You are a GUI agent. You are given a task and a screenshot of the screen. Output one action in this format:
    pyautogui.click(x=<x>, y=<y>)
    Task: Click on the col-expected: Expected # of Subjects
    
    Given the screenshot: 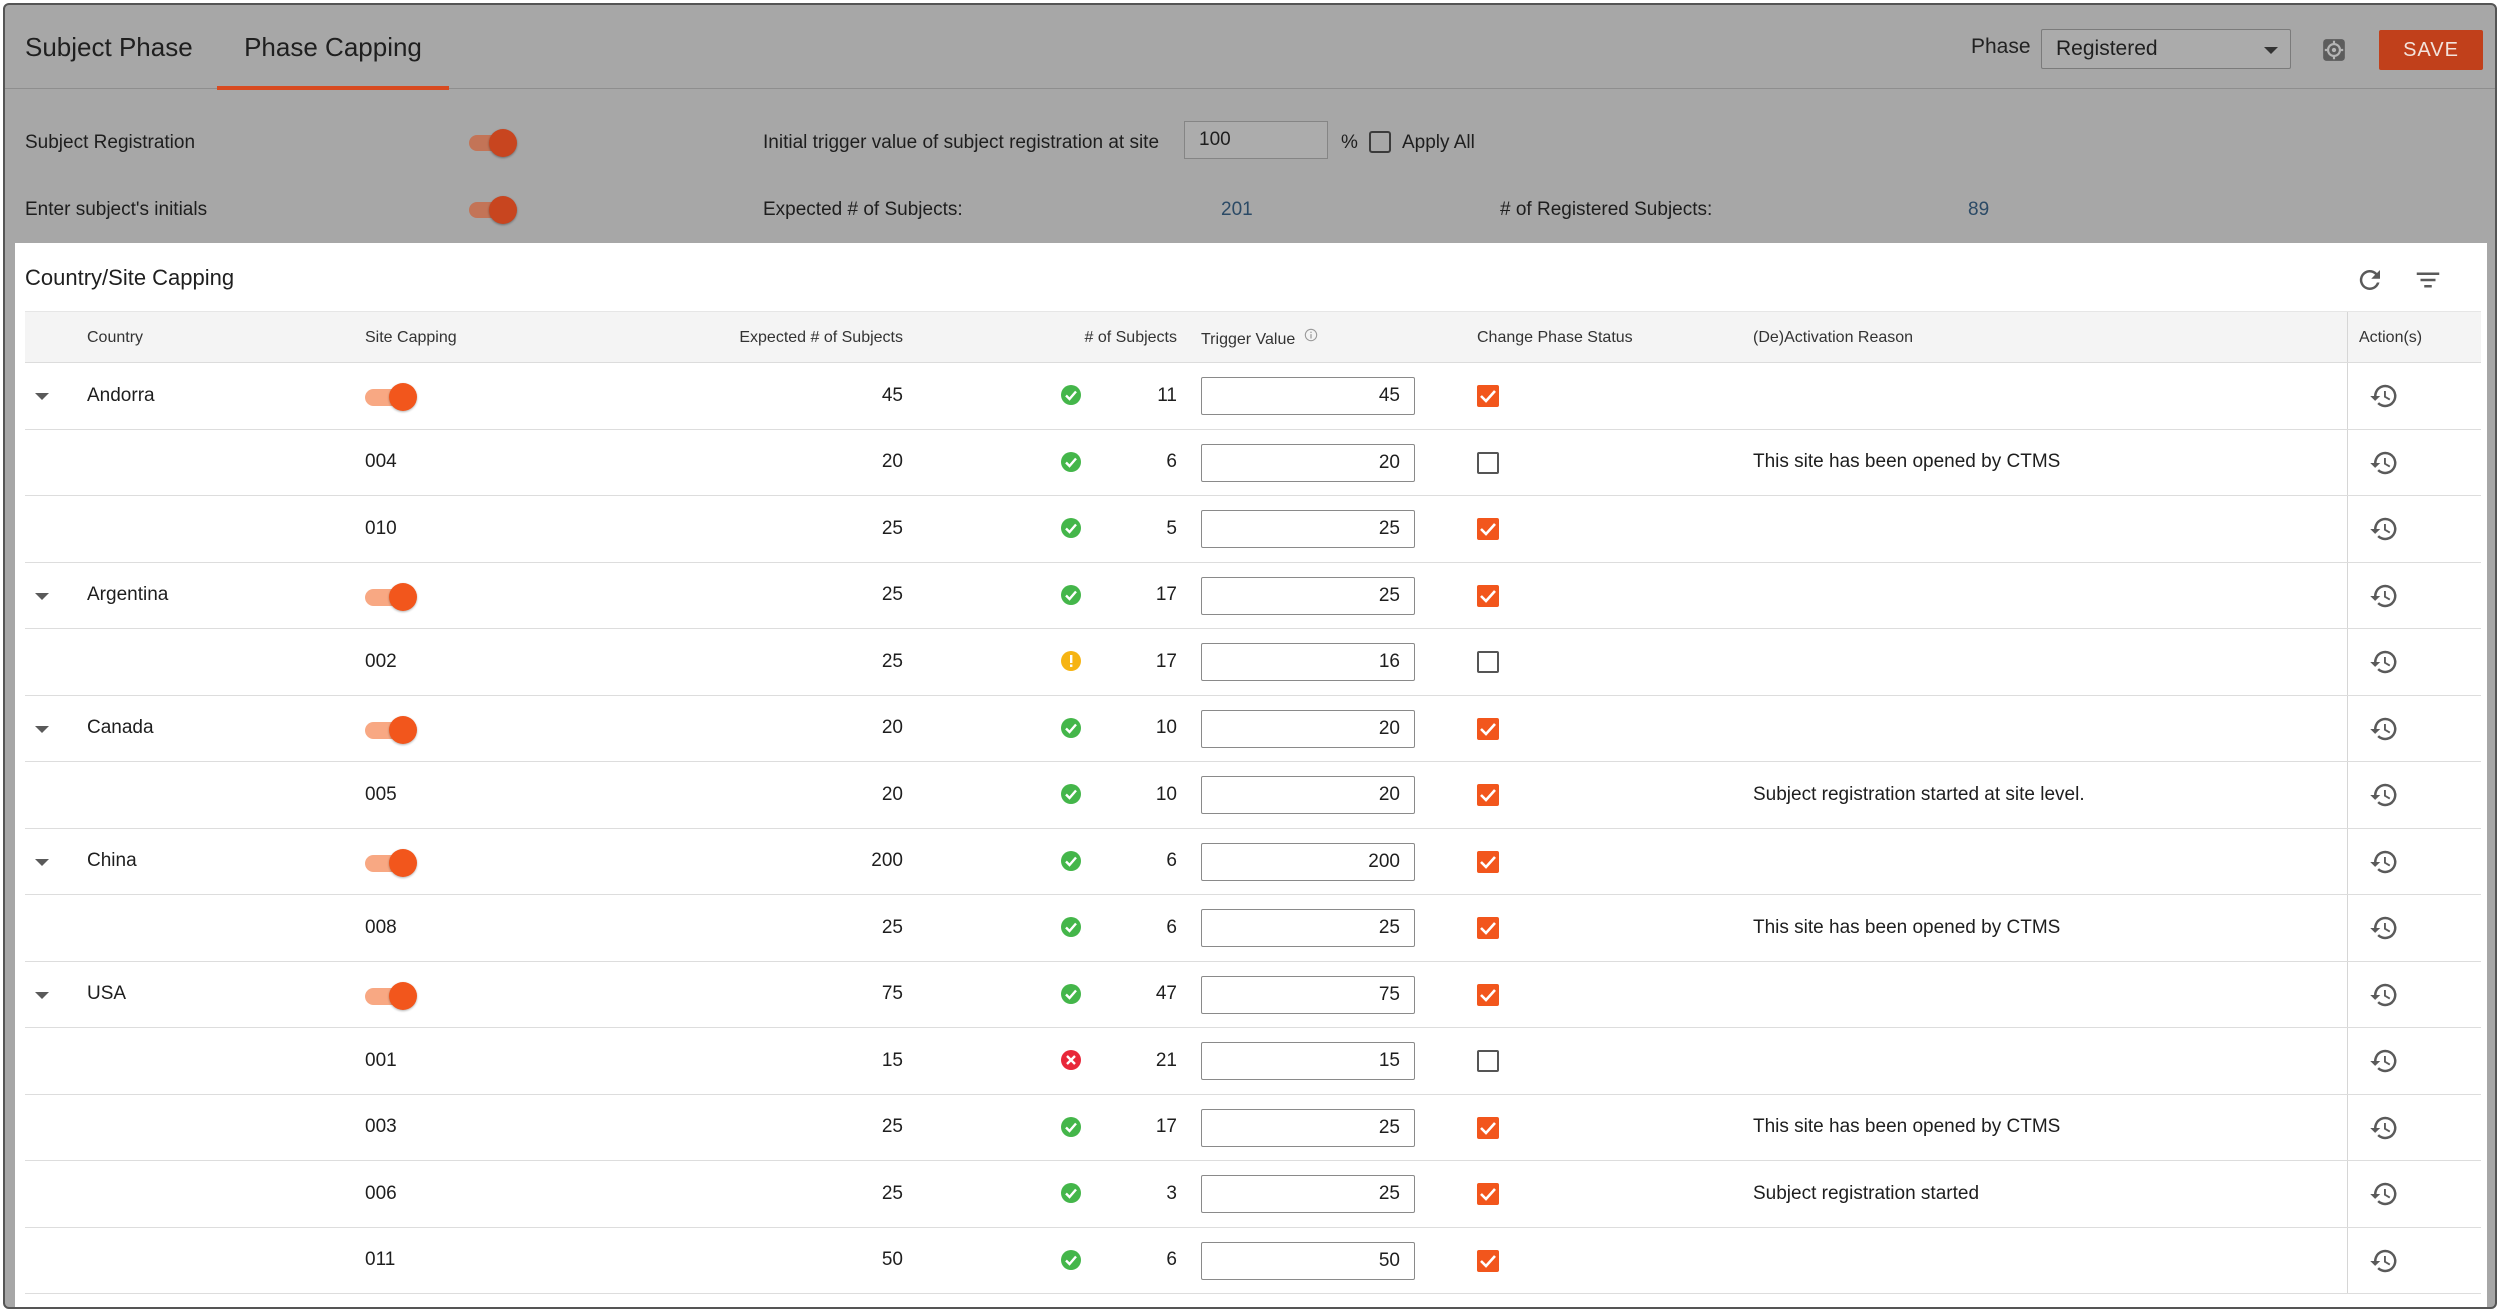 What is the action you would take?
    pyautogui.click(x=821, y=337)
    